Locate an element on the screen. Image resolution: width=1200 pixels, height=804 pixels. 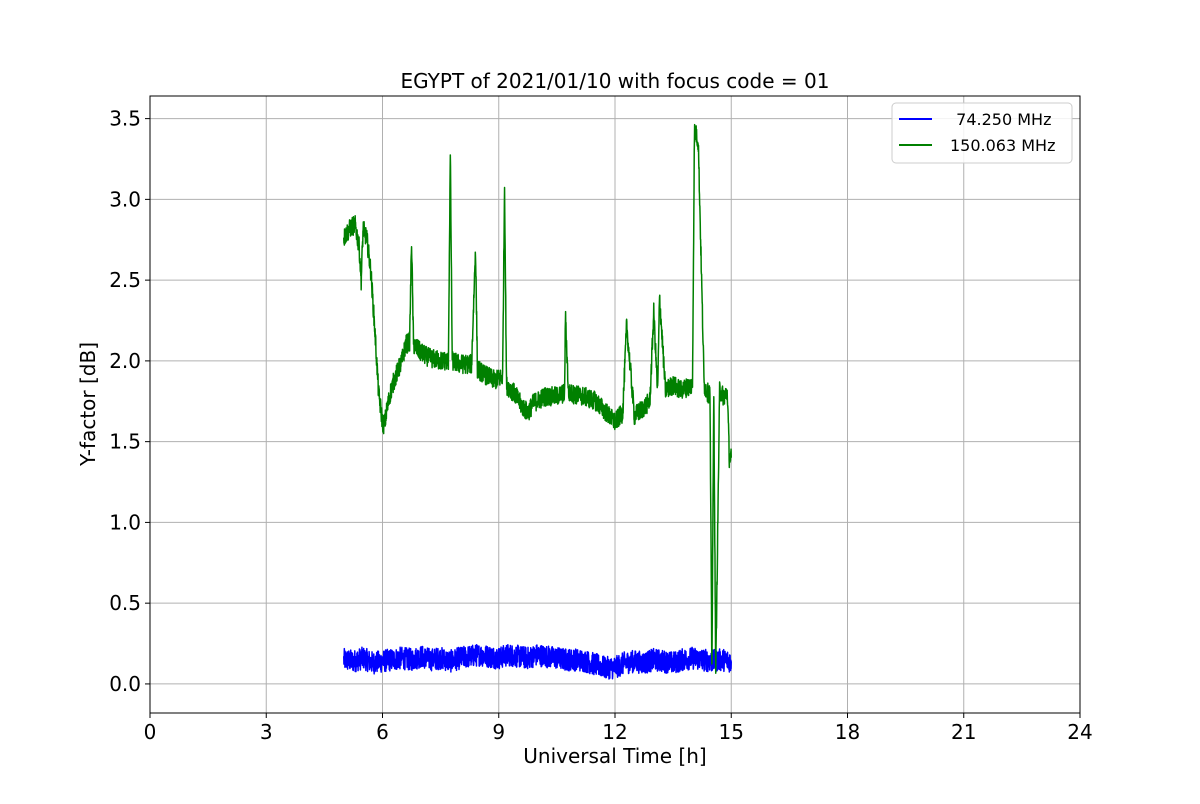
x-tick-label: 24 is located at coordinates (1079, 732).